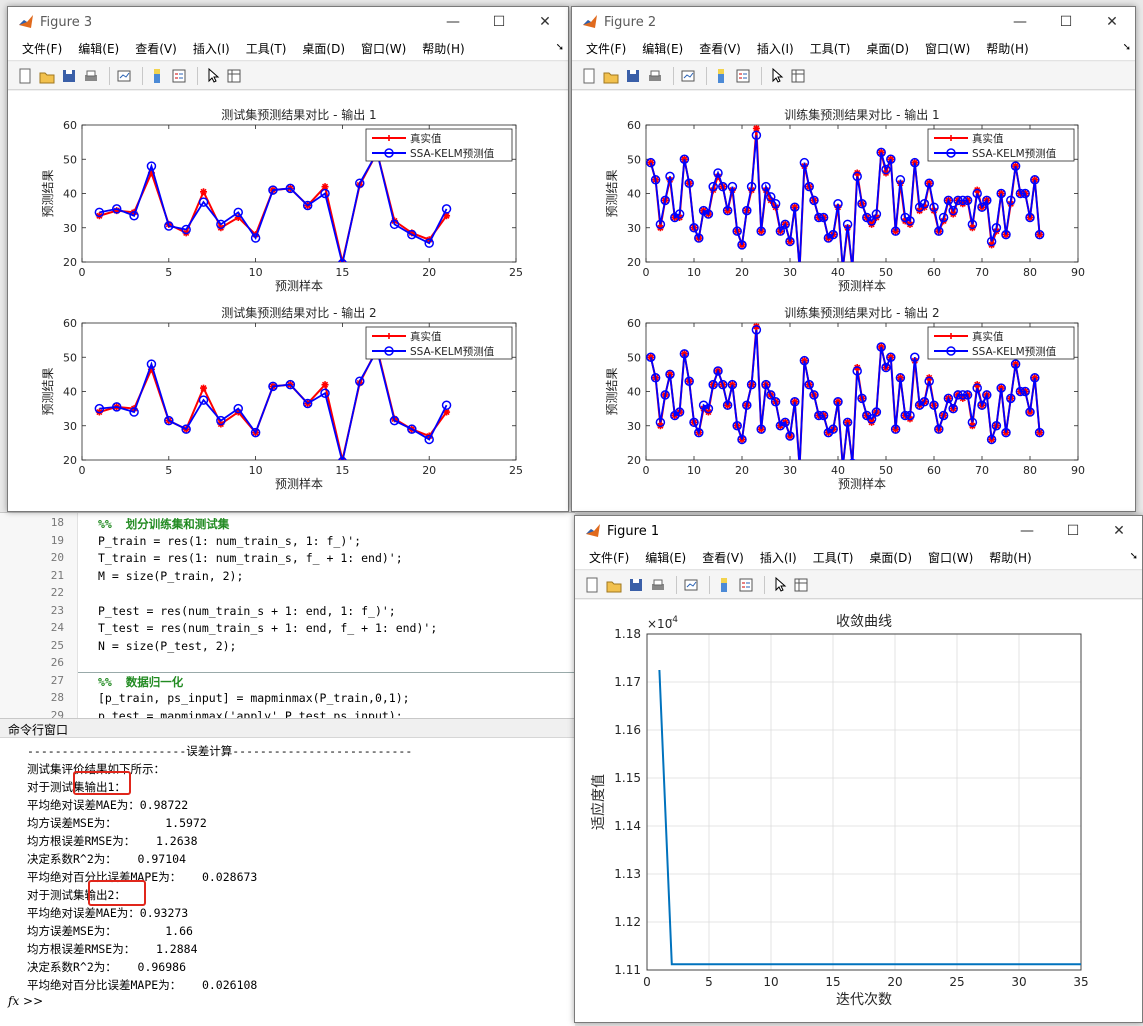  I want to click on figure3-titlebar: Figure 3 — ☐ ✕, so click(288, 22).